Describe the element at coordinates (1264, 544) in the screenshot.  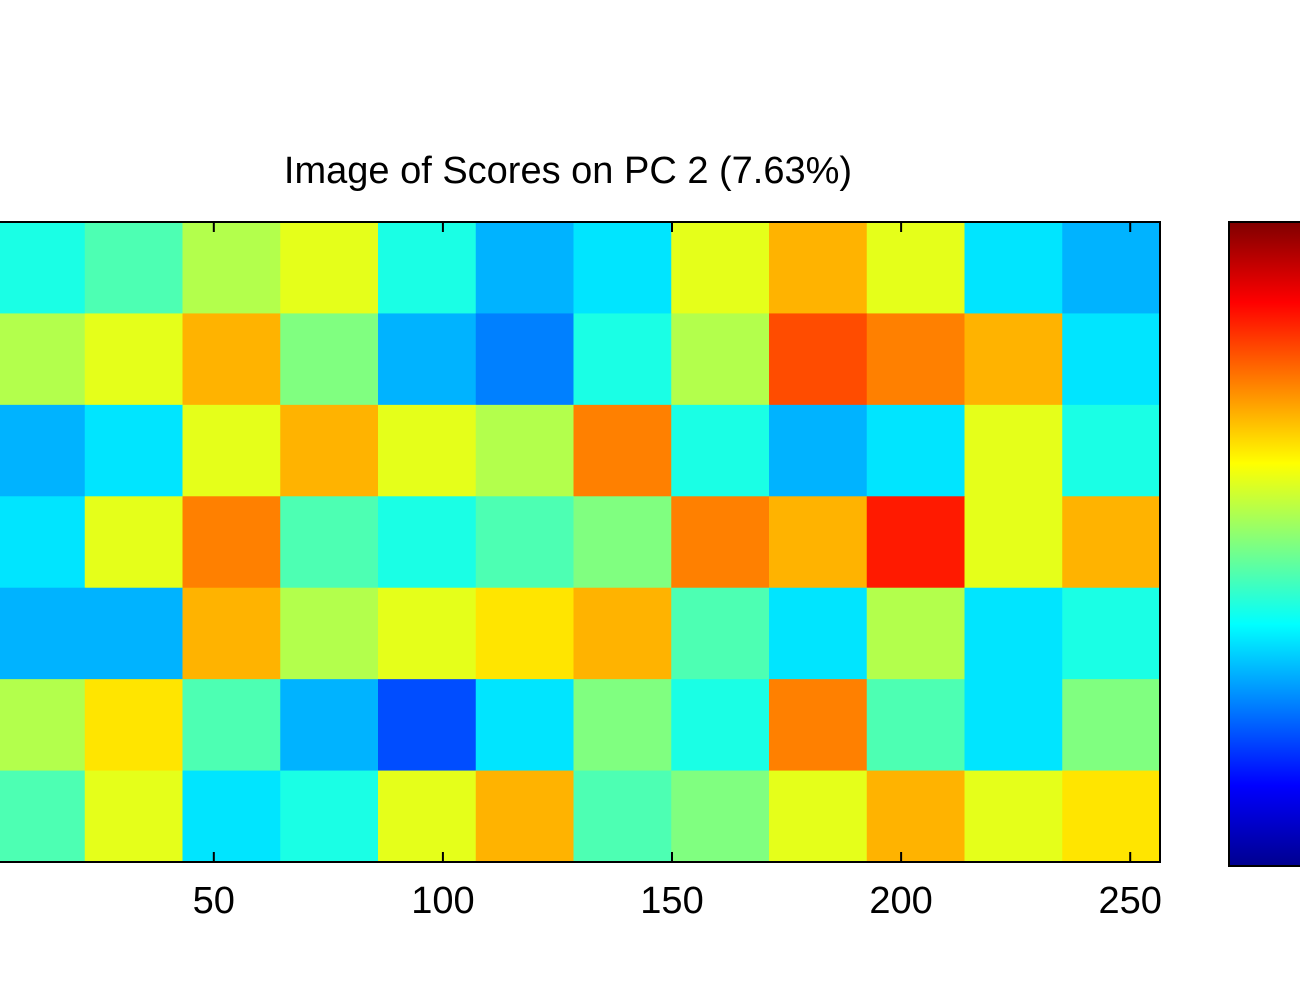
I see `colorbar` at that location.